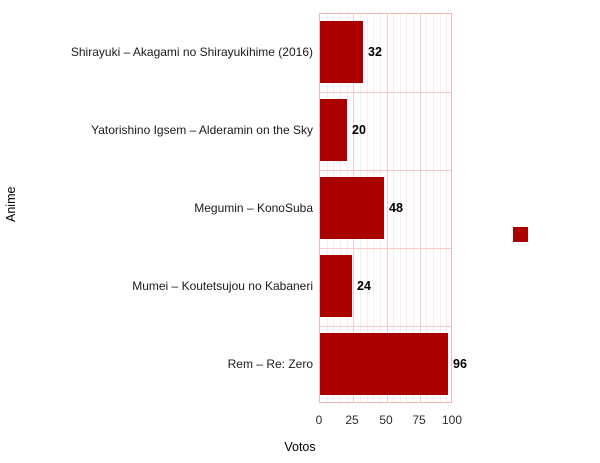  What do you see at coordinates (270, 364) in the screenshot?
I see `category-label: Rem – Re: Zero` at bounding box center [270, 364].